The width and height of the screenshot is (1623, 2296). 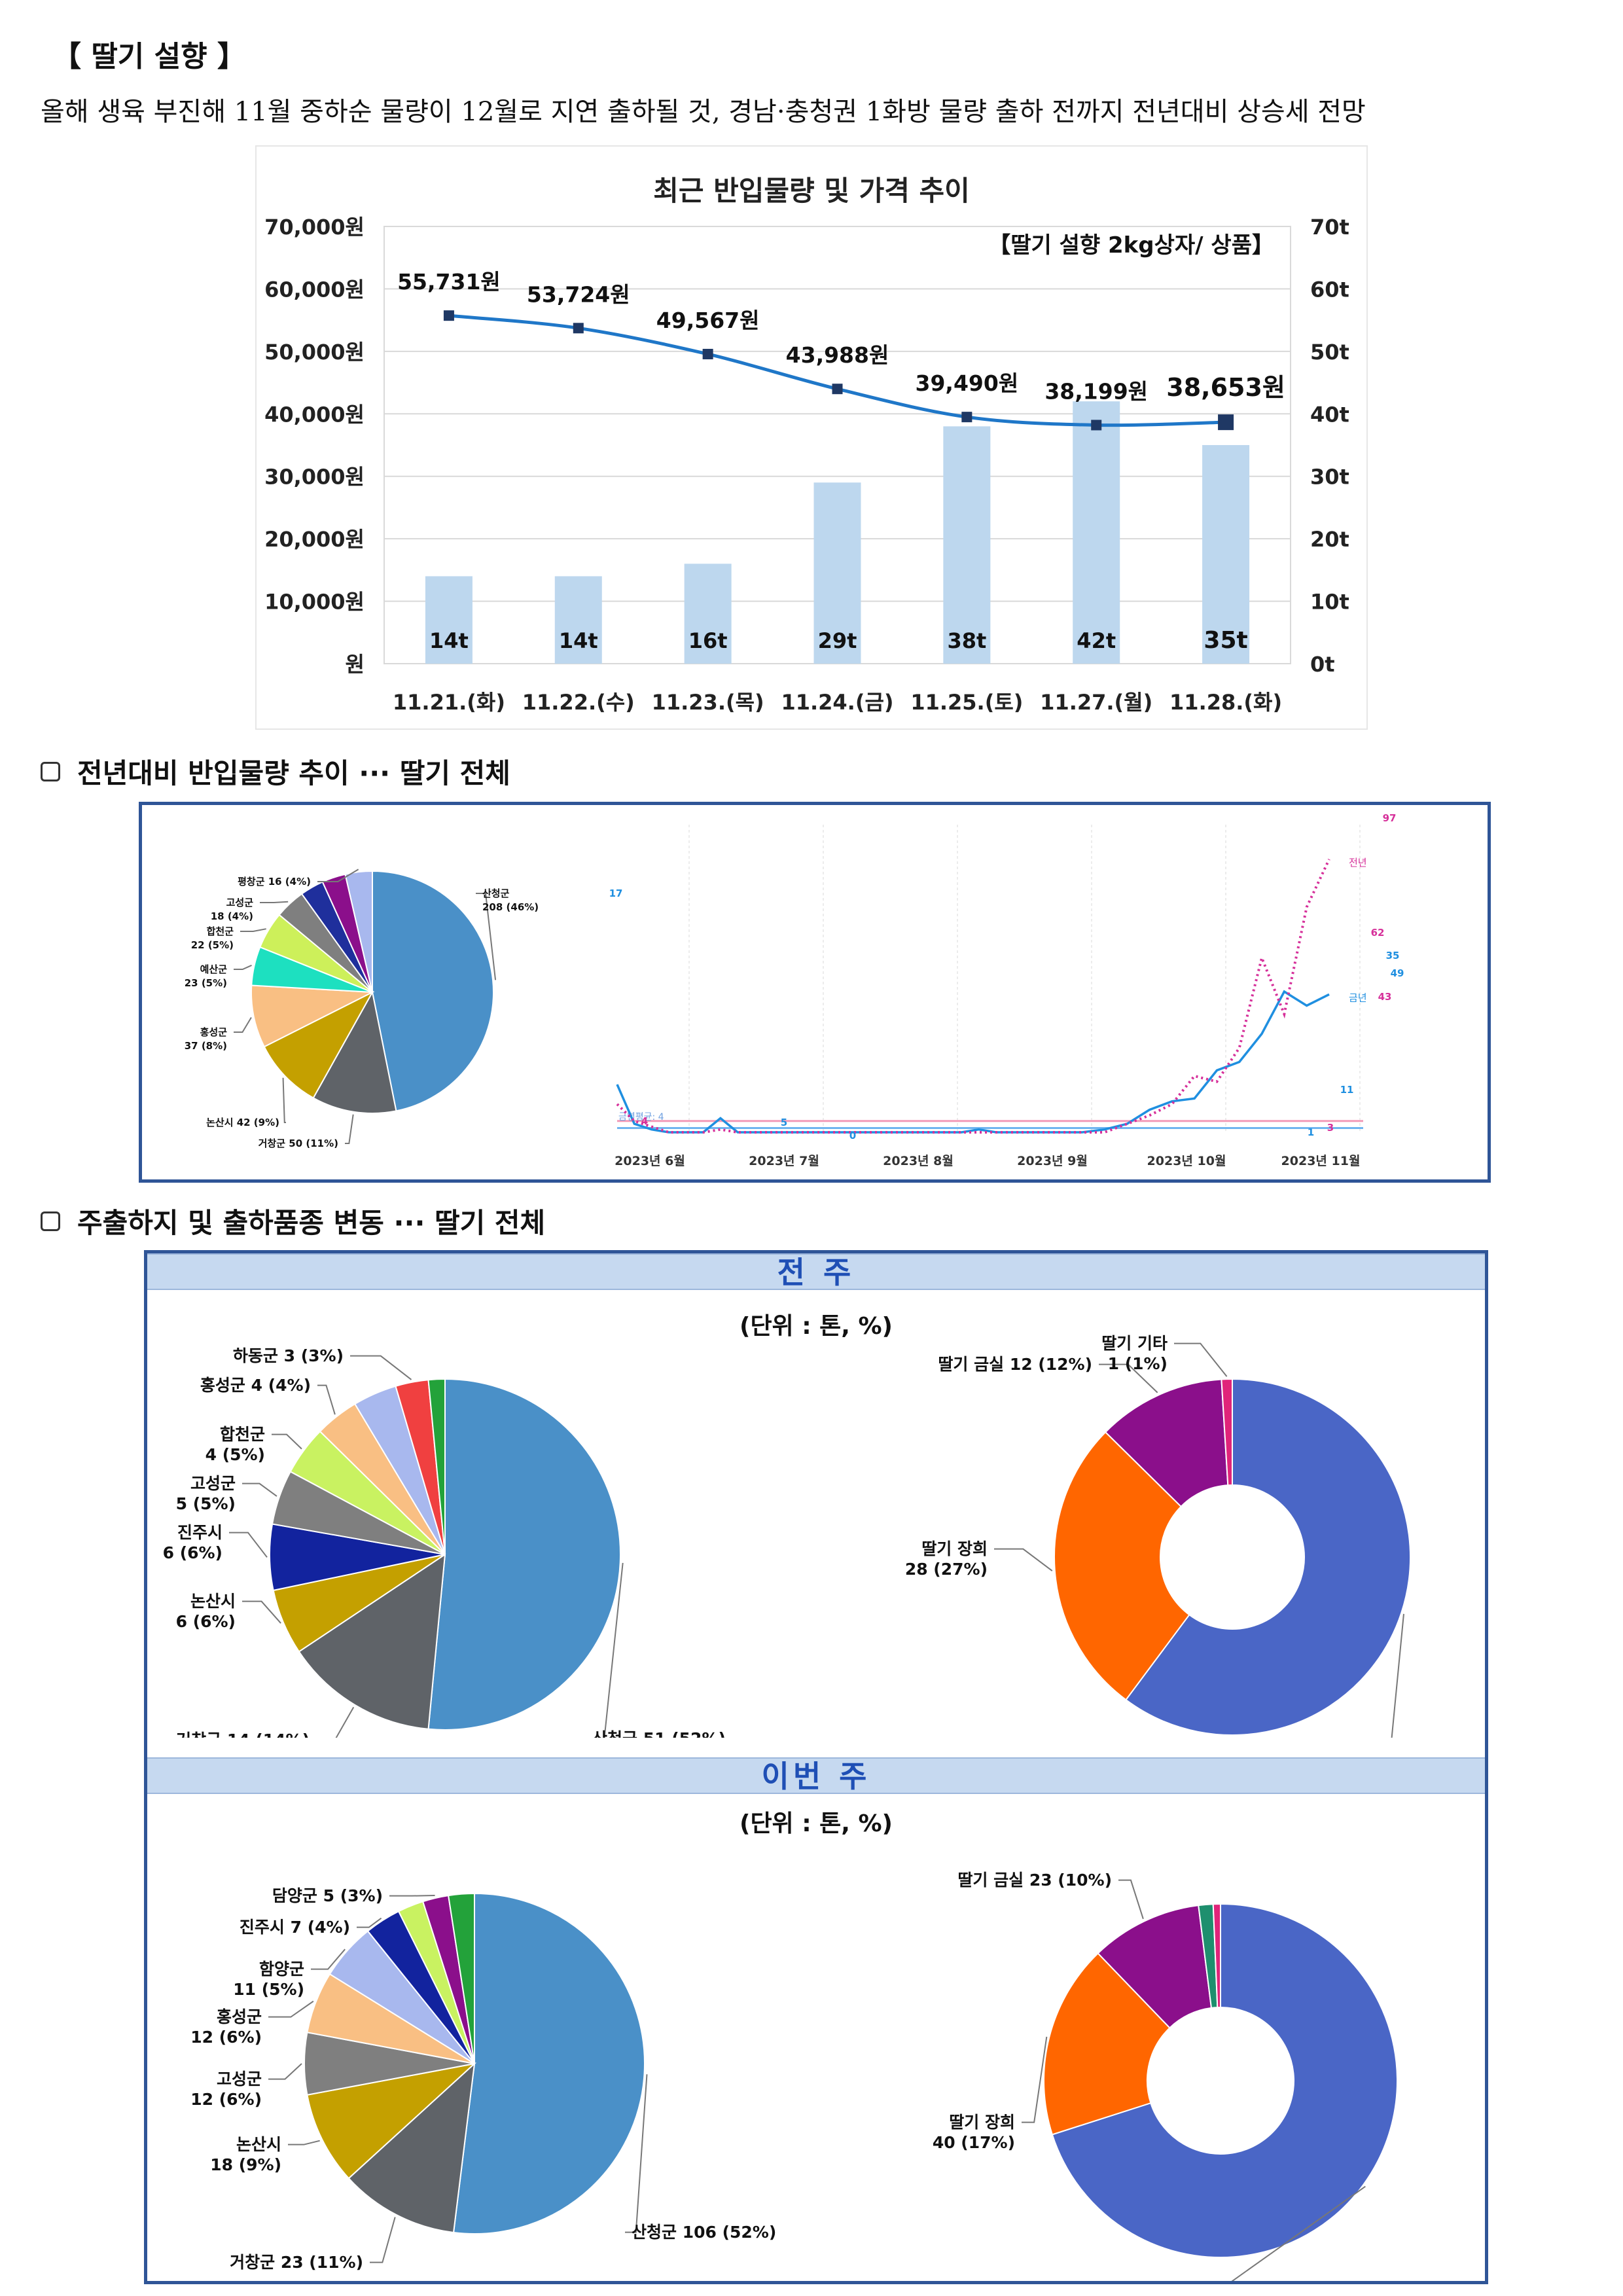 I want to click on price-label: 43,988원, so click(x=837, y=355).